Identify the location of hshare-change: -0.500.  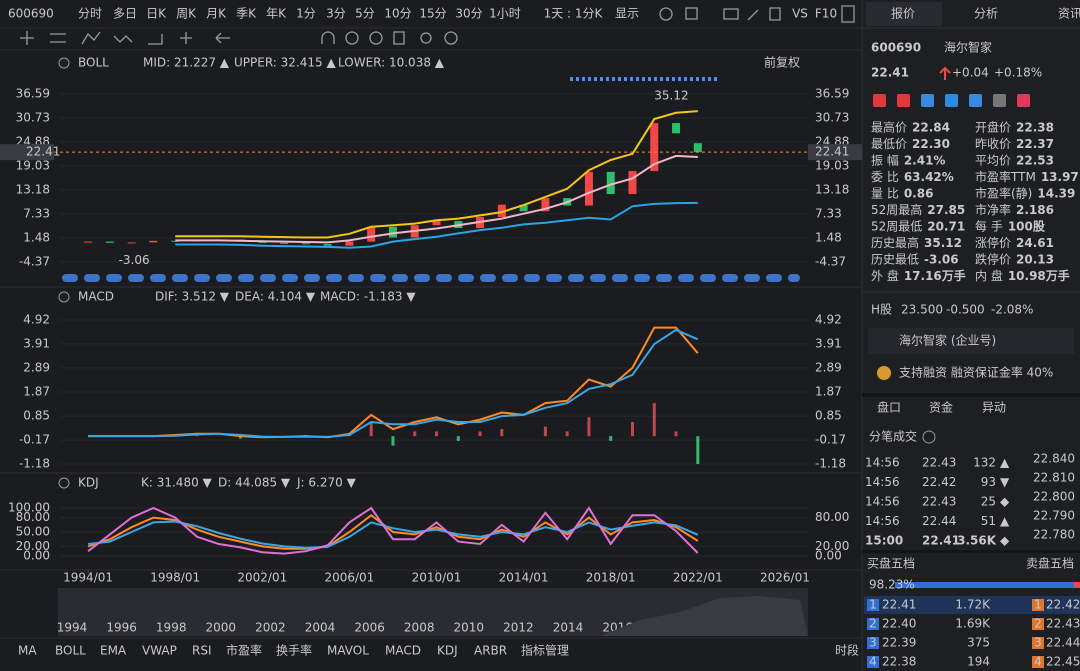
(965, 310).